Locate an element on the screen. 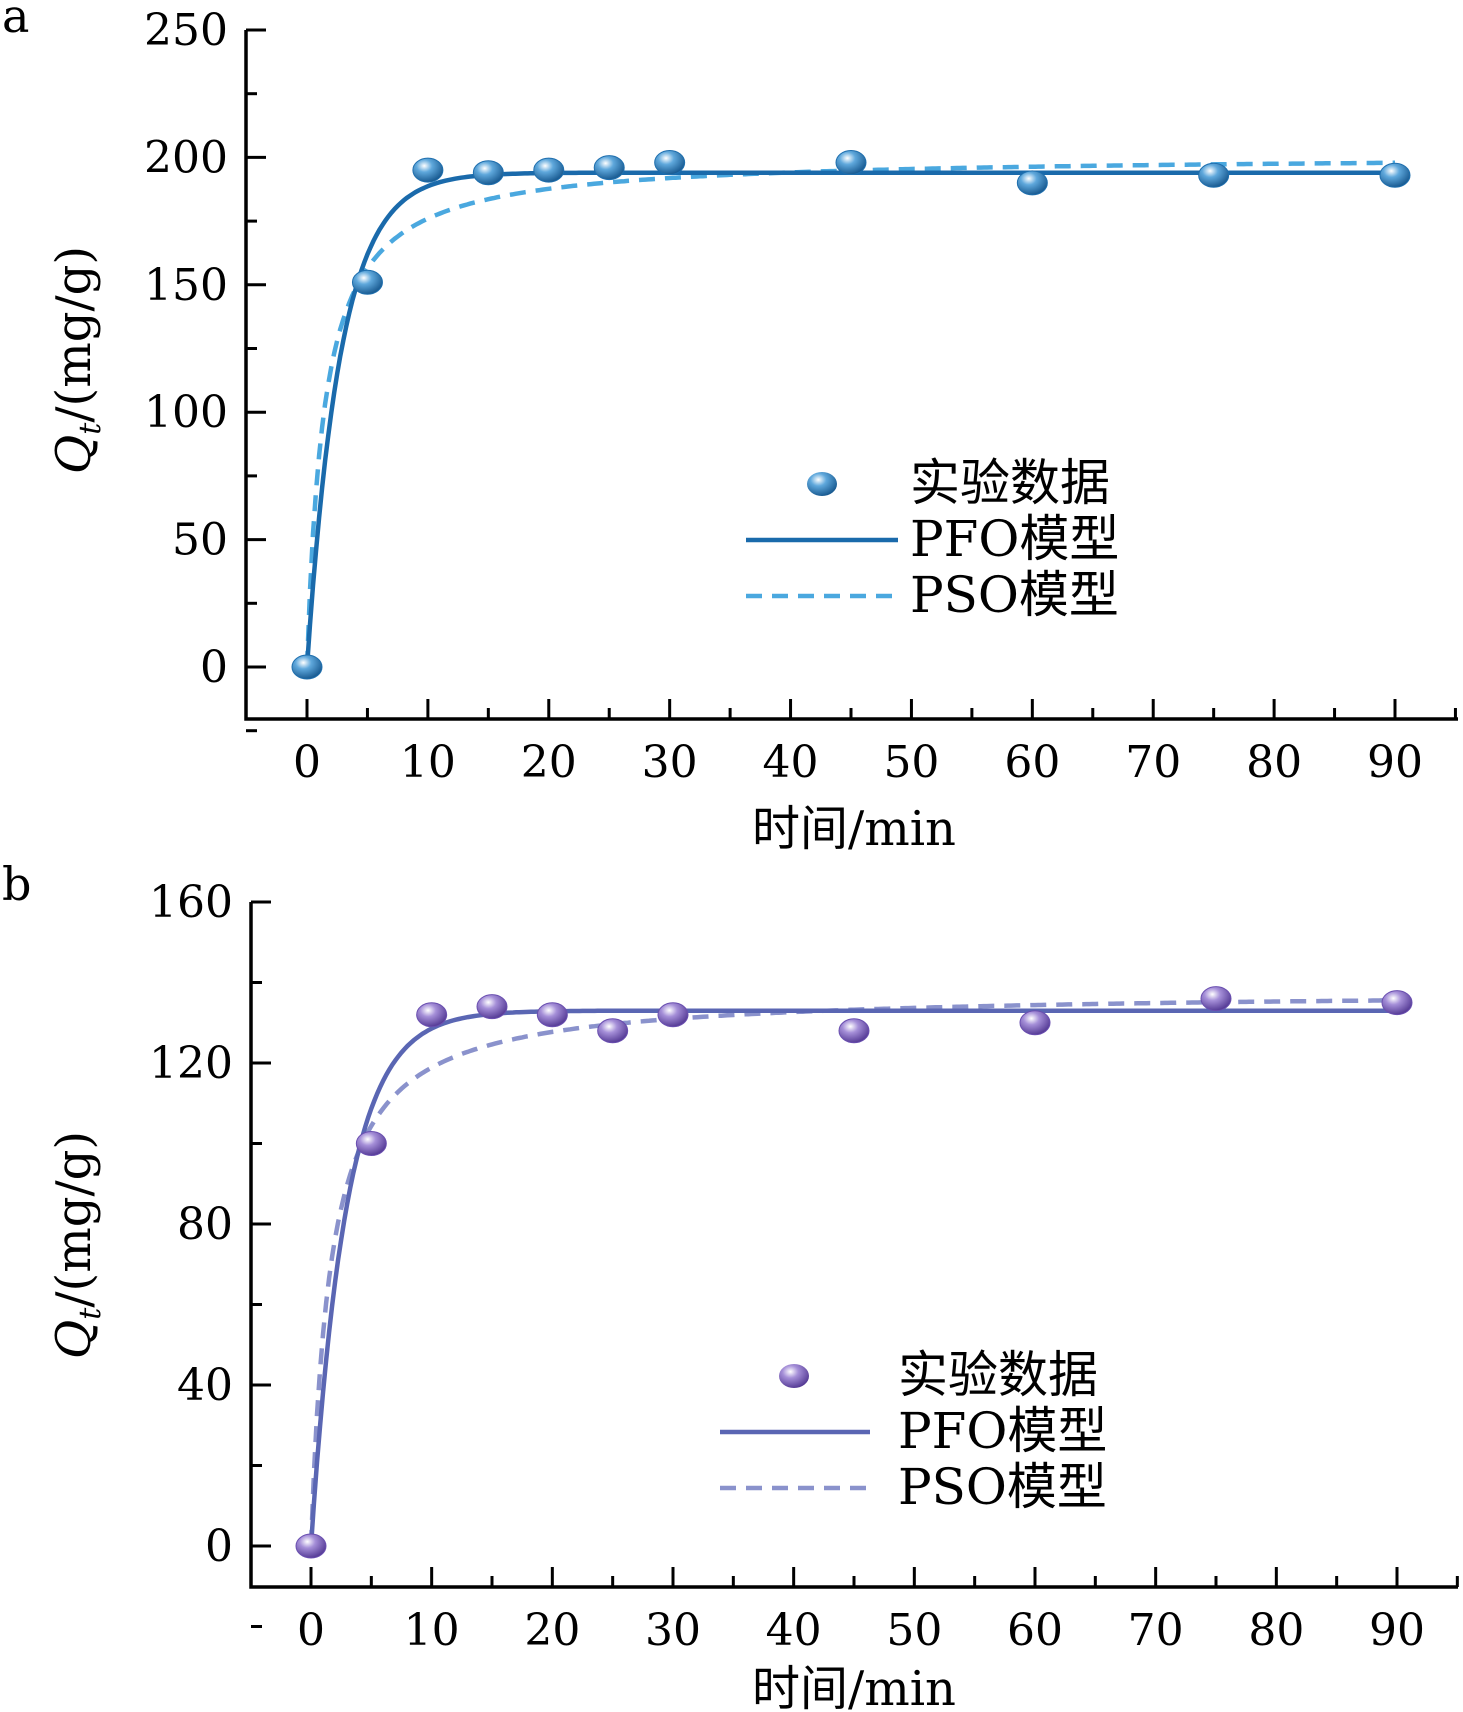 This screenshot has height=1712, width=1463. y-tick-label: 50 is located at coordinates (200, 540).